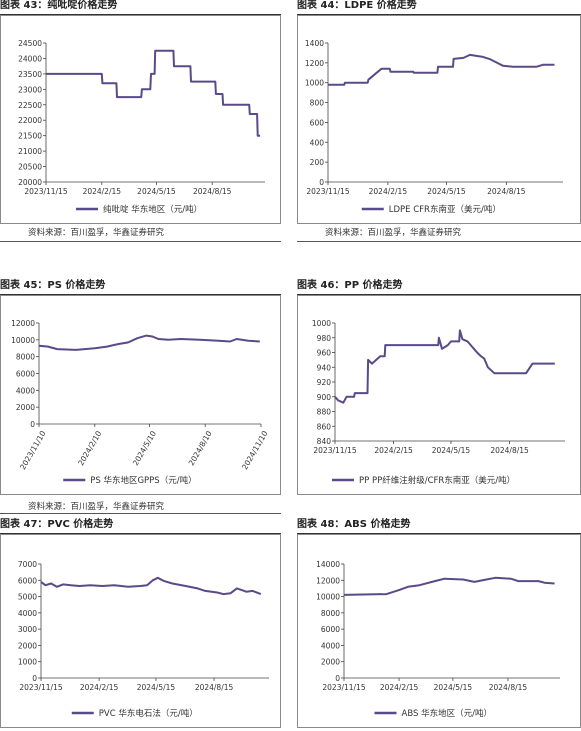 The image size is (581, 731). Describe the element at coordinates (317, 142) in the screenshot. I see `y-tick-label: 400` at that location.